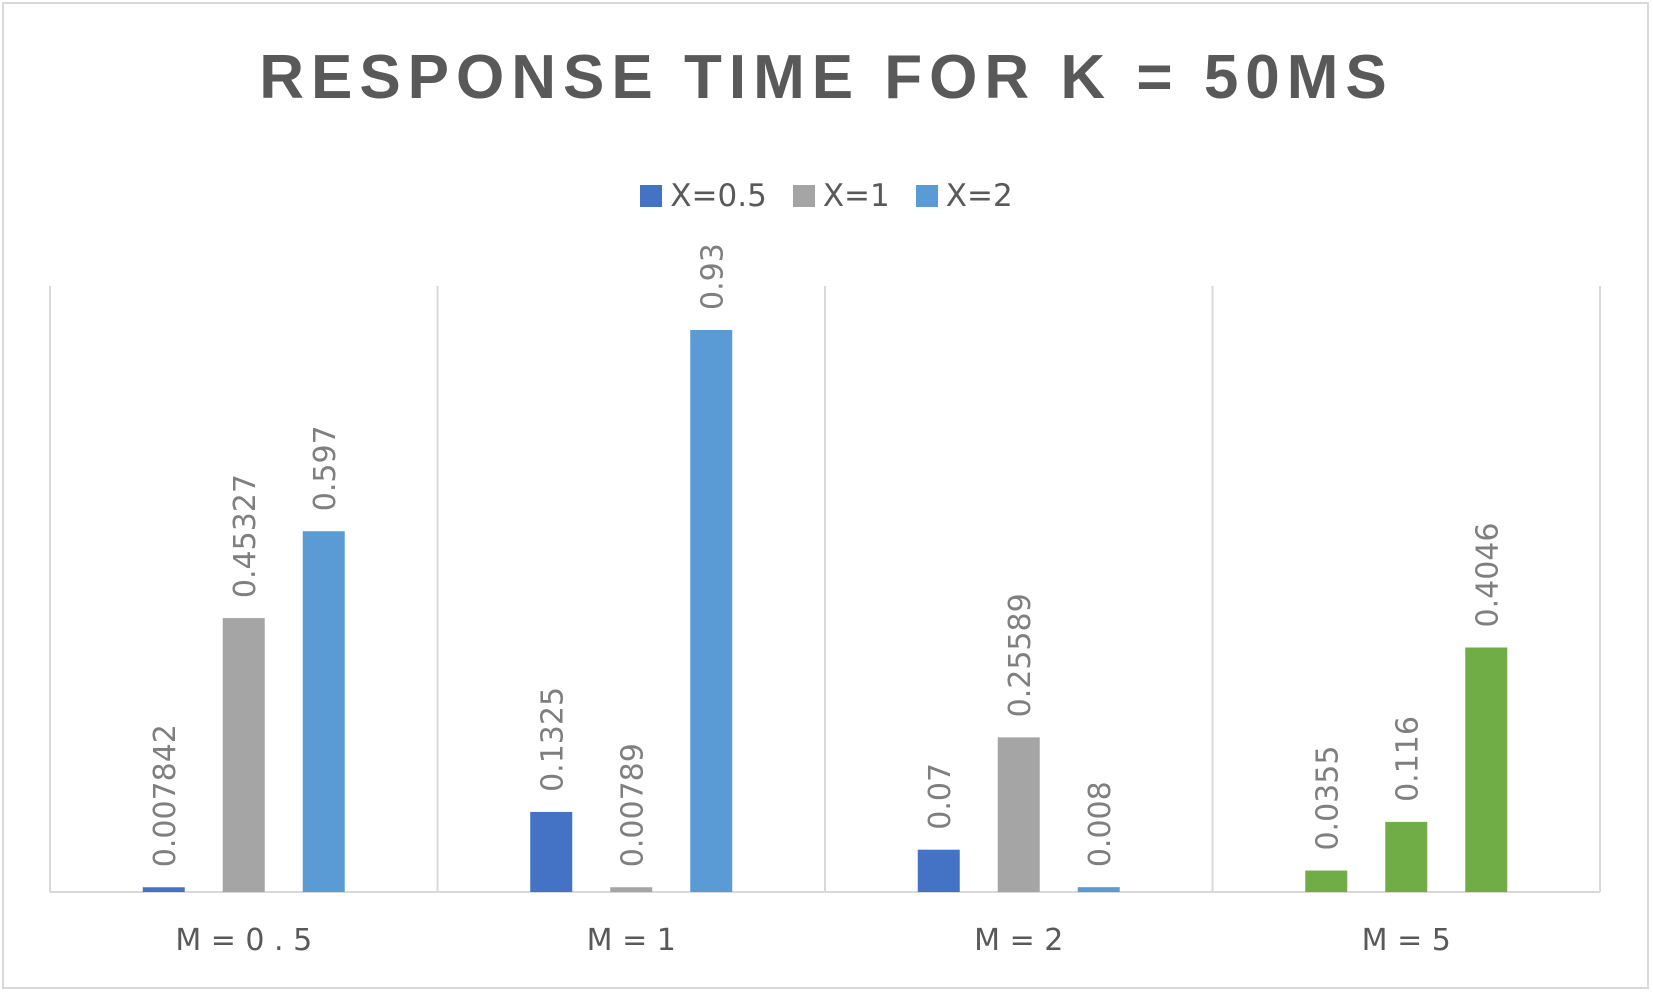 This screenshot has width=1653, height=993. I want to click on data-label: 0.1325, so click(552, 739).